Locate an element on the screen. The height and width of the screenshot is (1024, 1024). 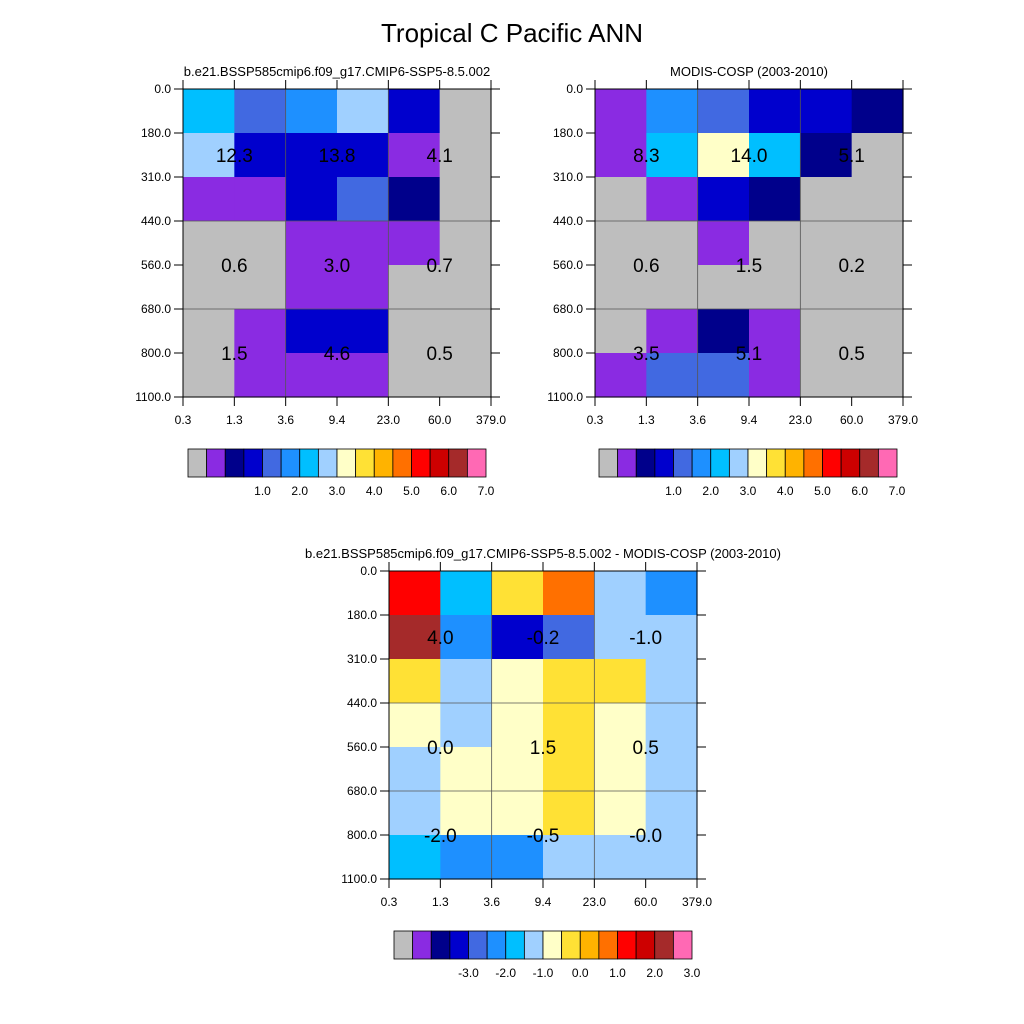
colorbar-label: -2.0 is located at coordinates (505, 973).